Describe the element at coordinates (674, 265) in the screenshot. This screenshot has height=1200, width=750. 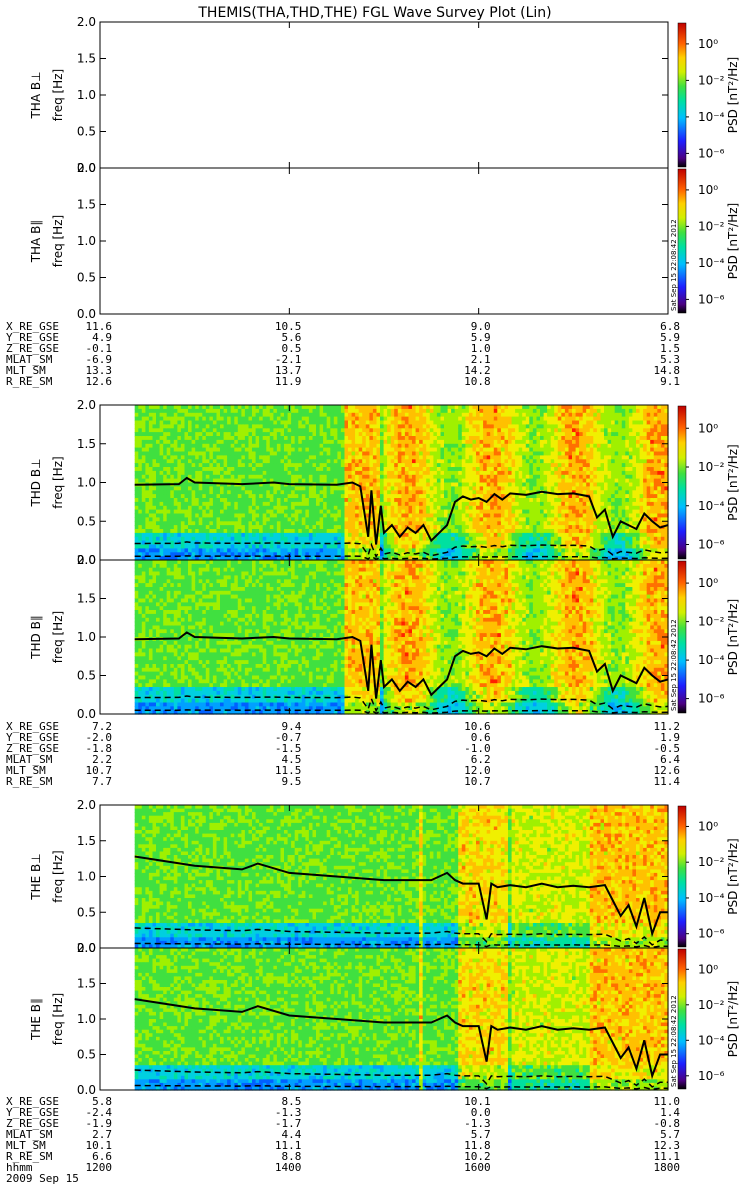
I see `creation-stamp: Sat Sep 15 22:08:42 2012` at that location.